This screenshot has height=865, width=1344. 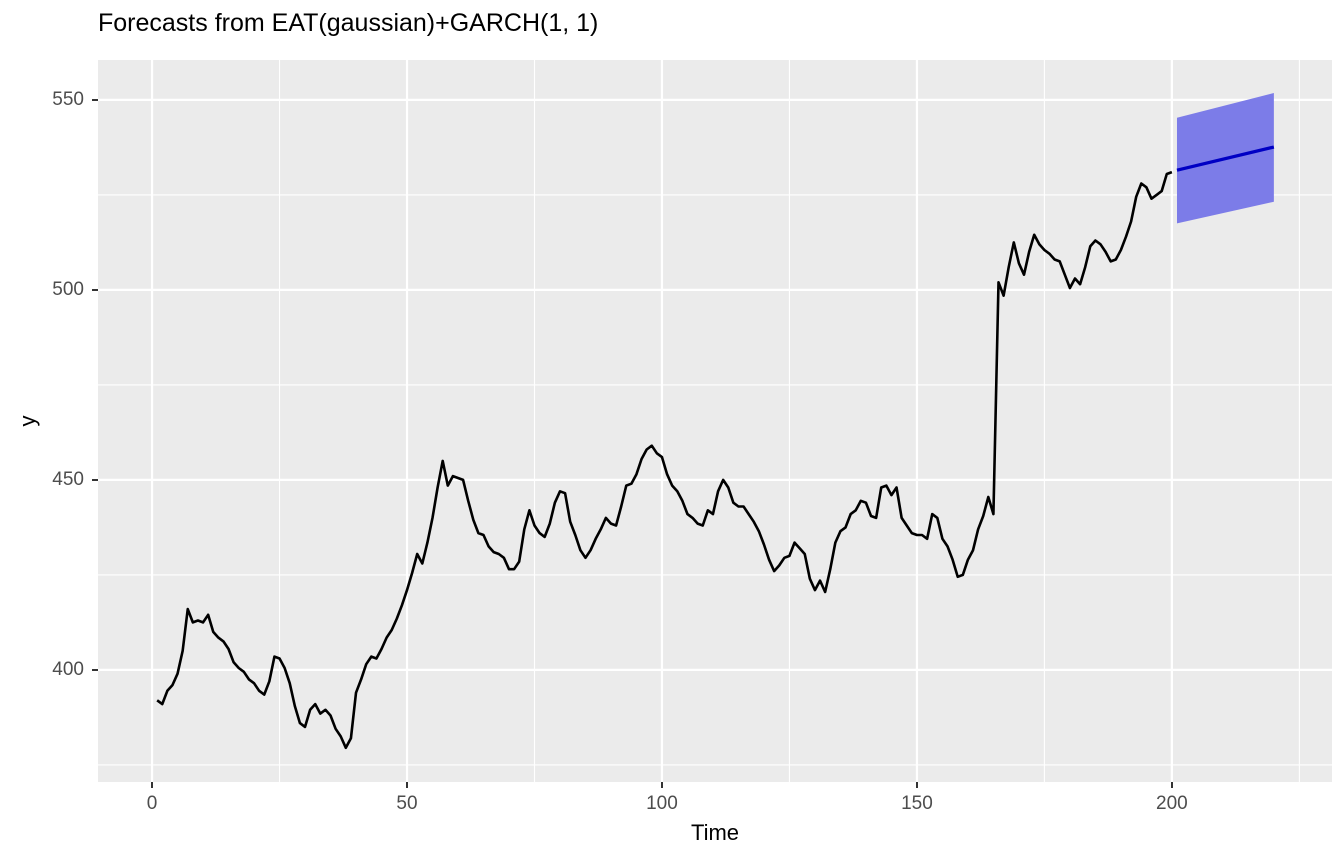 I want to click on y-tick-label: 500, so click(x=68, y=289).